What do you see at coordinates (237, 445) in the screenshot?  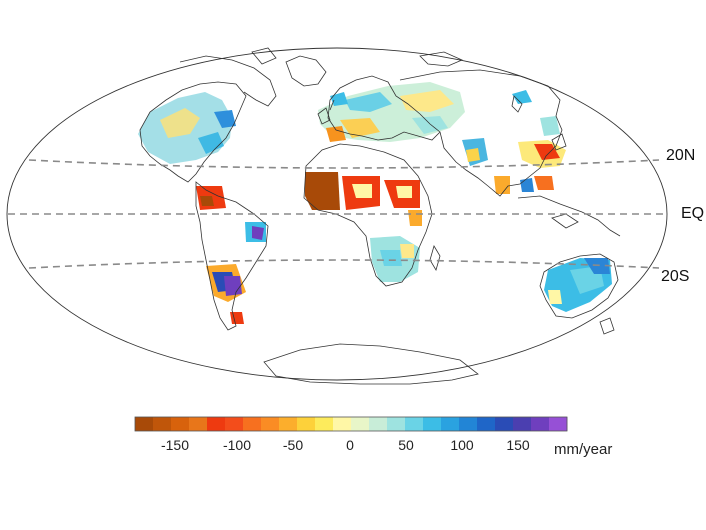 I see `colorbar-tick-label: -100` at bounding box center [237, 445].